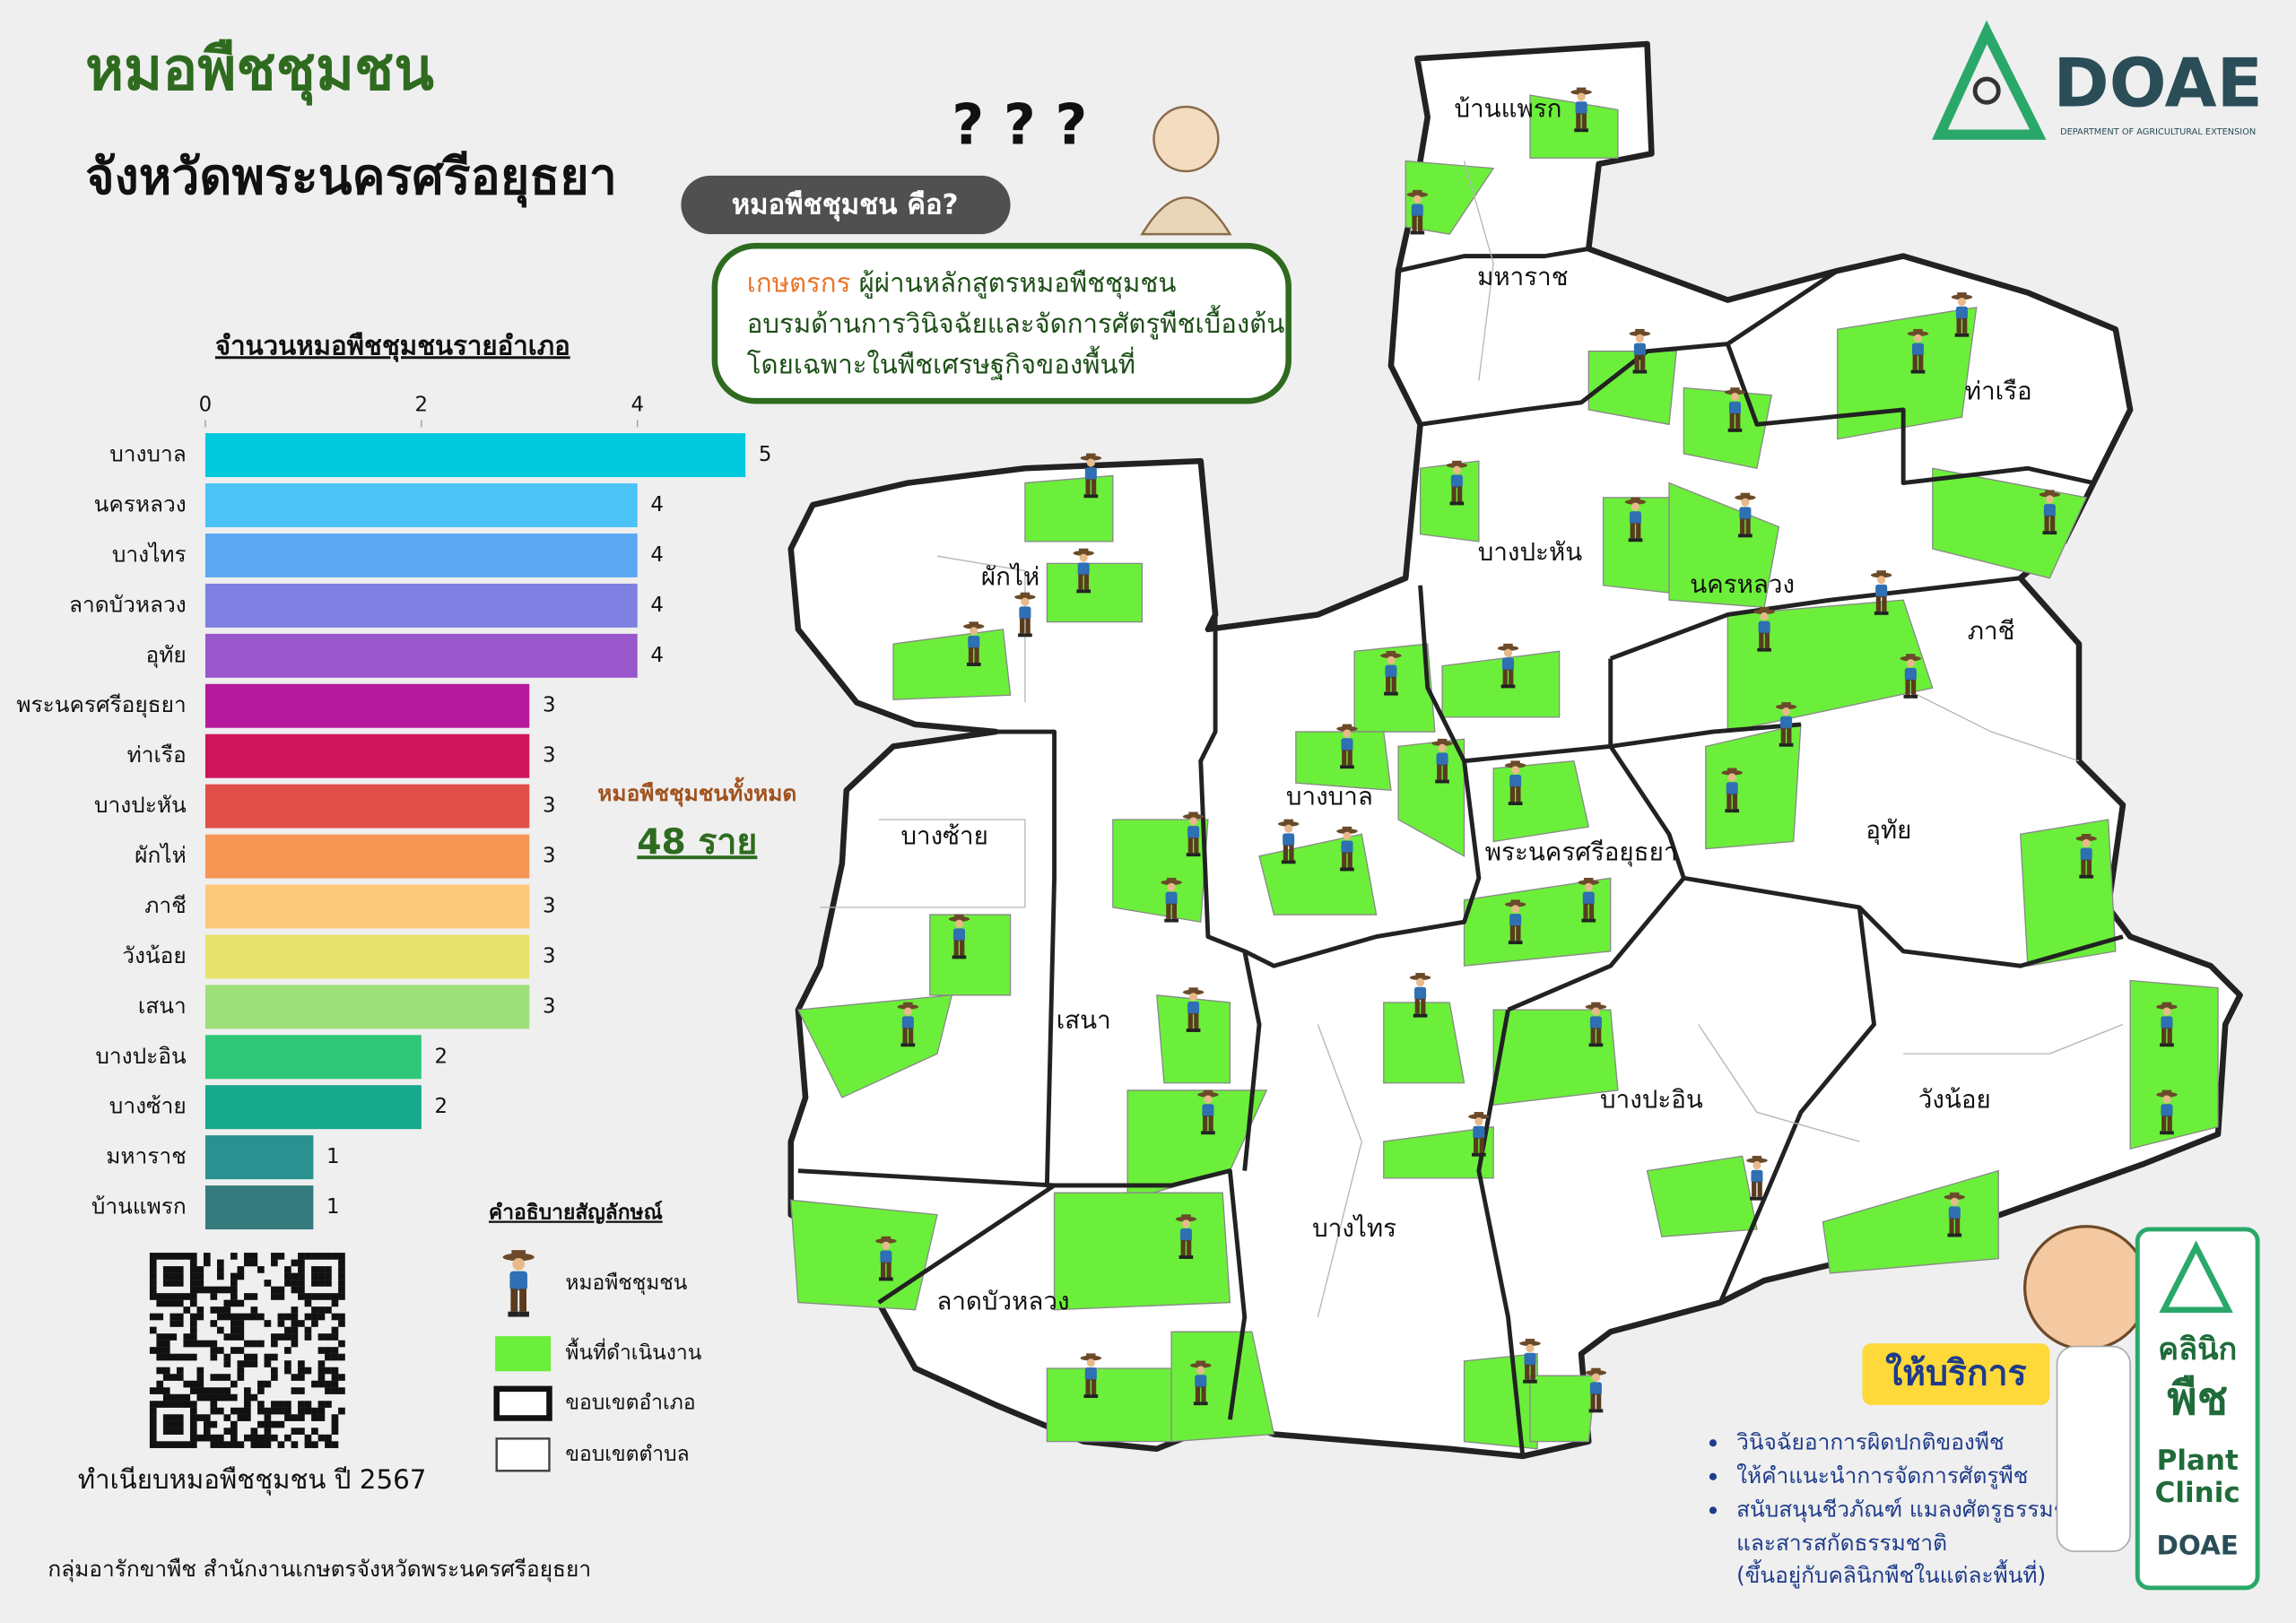 Image resolution: width=2296 pixels, height=1623 pixels. What do you see at coordinates (1013, 283) in the screenshot?
I see `callout-line1-text: ผู้ผ่านหลักสูตรหมอพืชชุมชน` at bounding box center [1013, 283].